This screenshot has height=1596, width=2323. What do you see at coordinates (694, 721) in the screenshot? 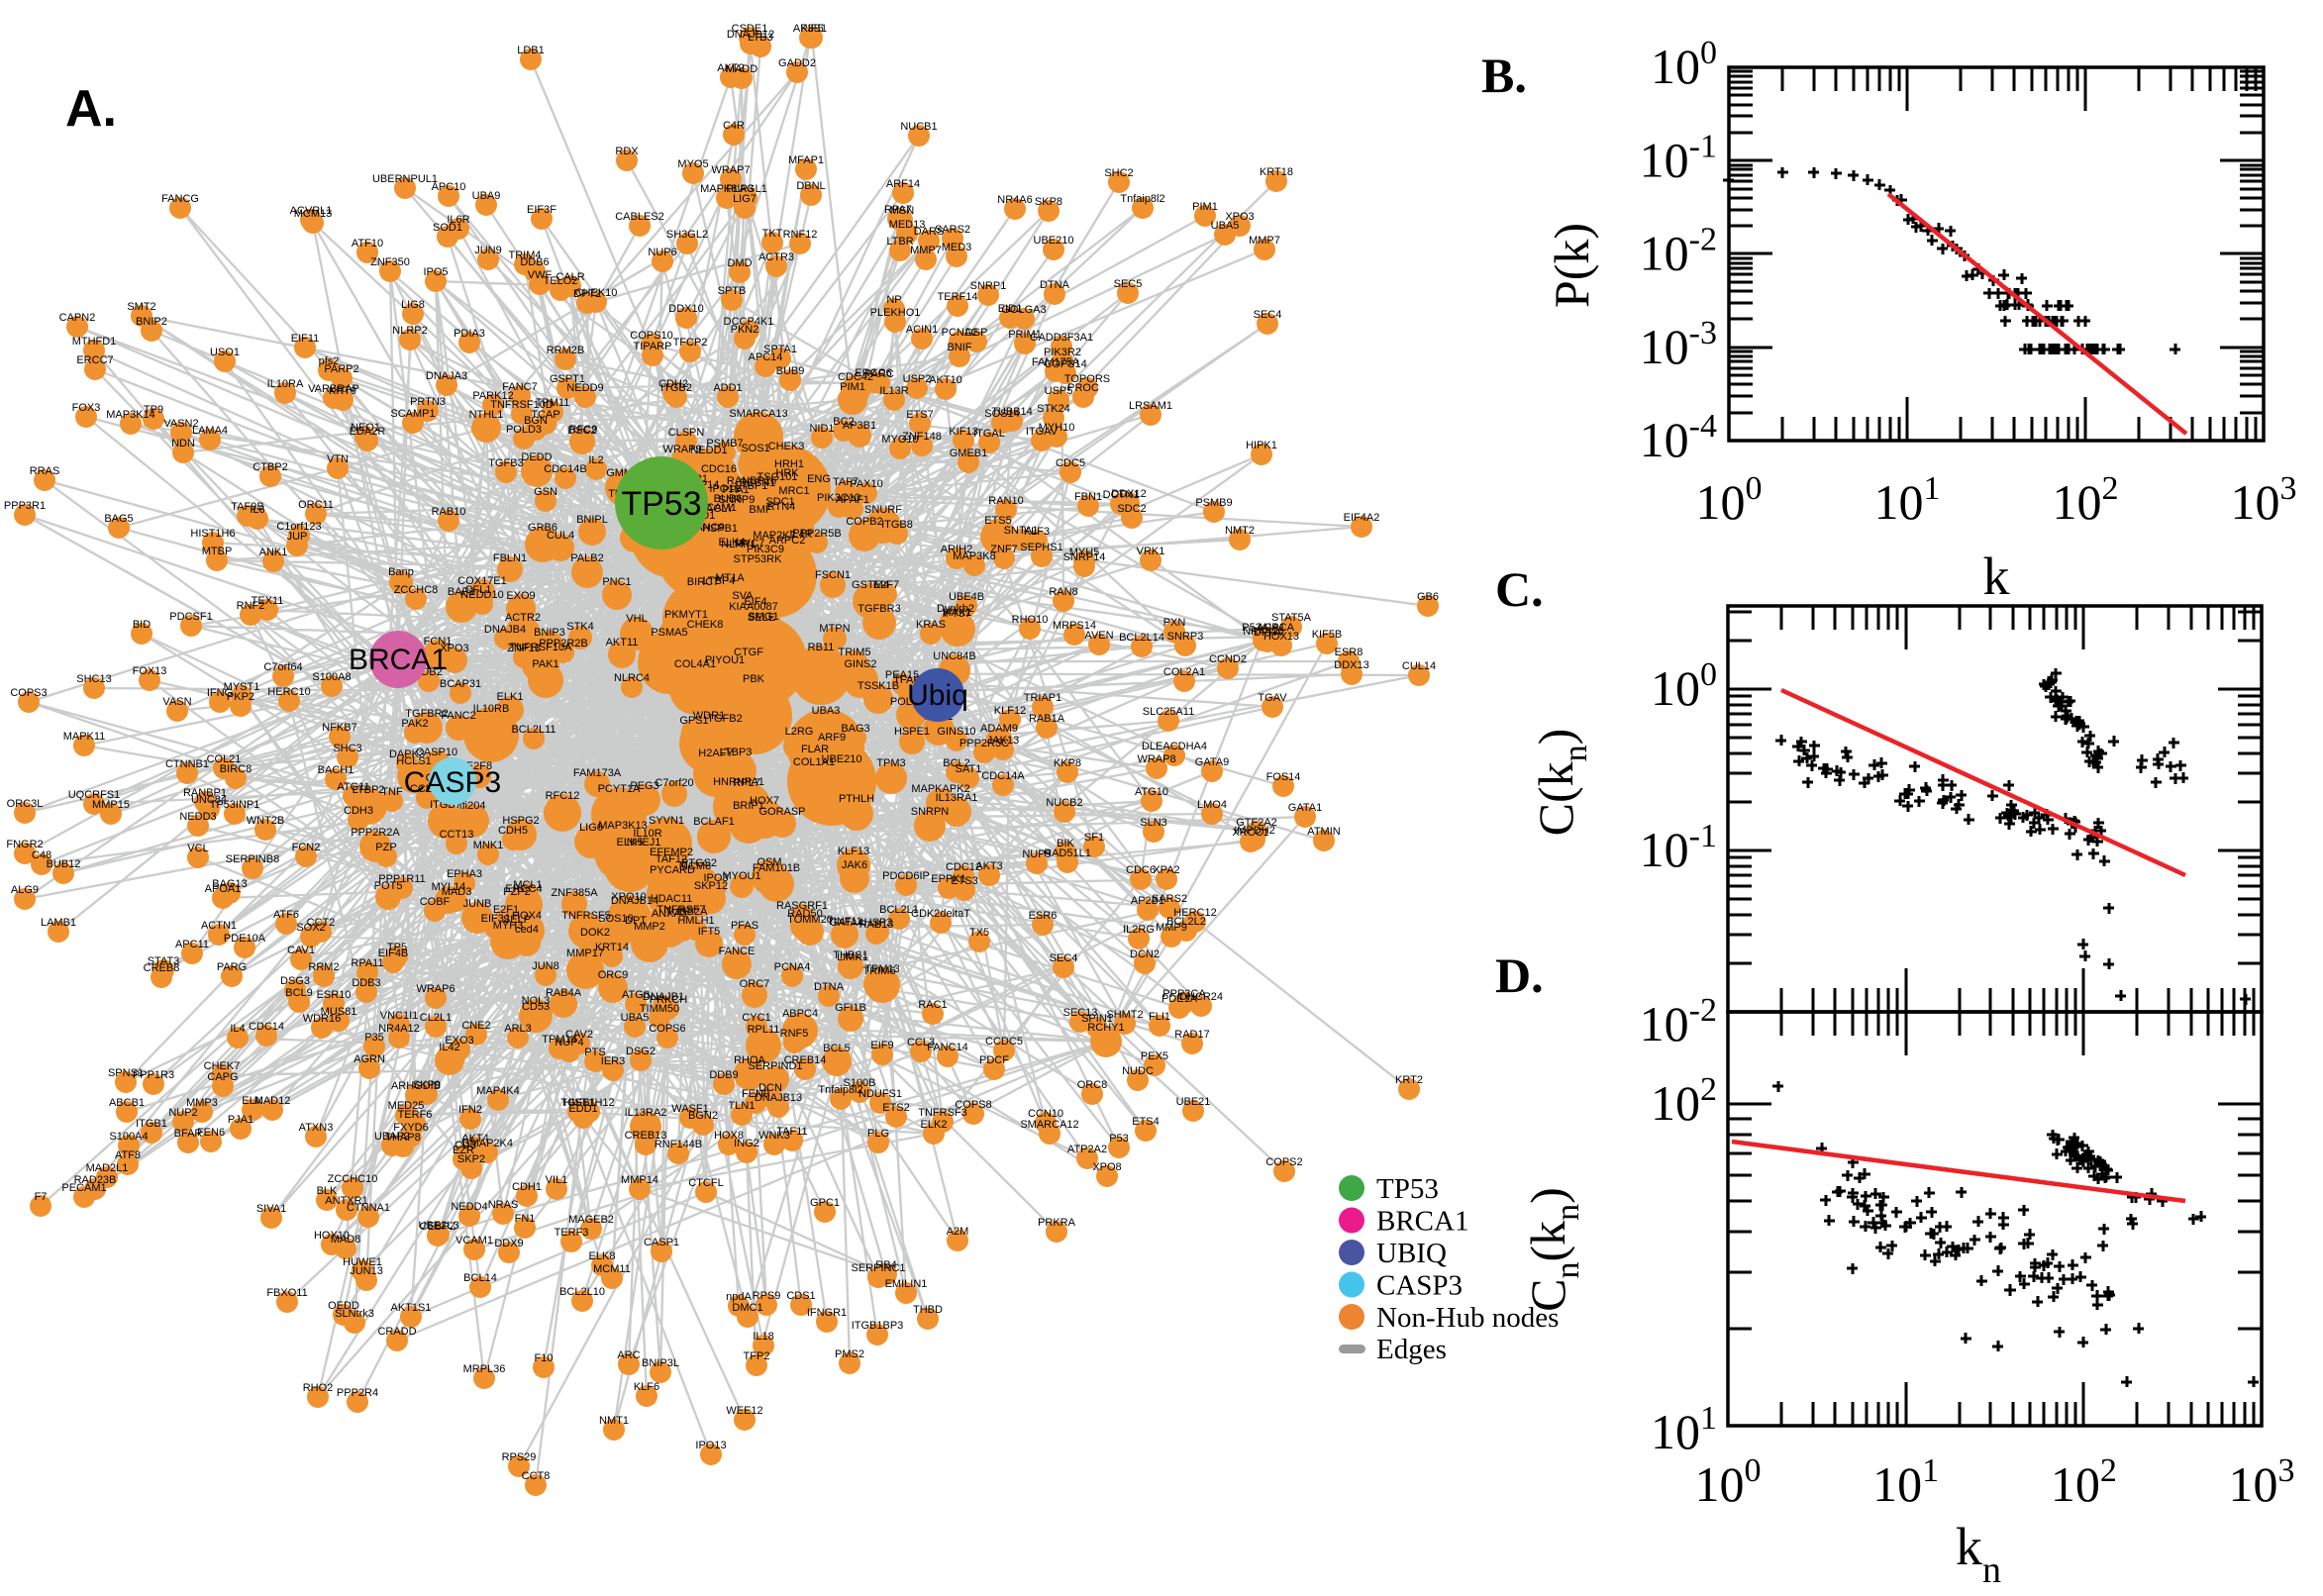
I see `svg-text: GPS1` at bounding box center [694, 721].